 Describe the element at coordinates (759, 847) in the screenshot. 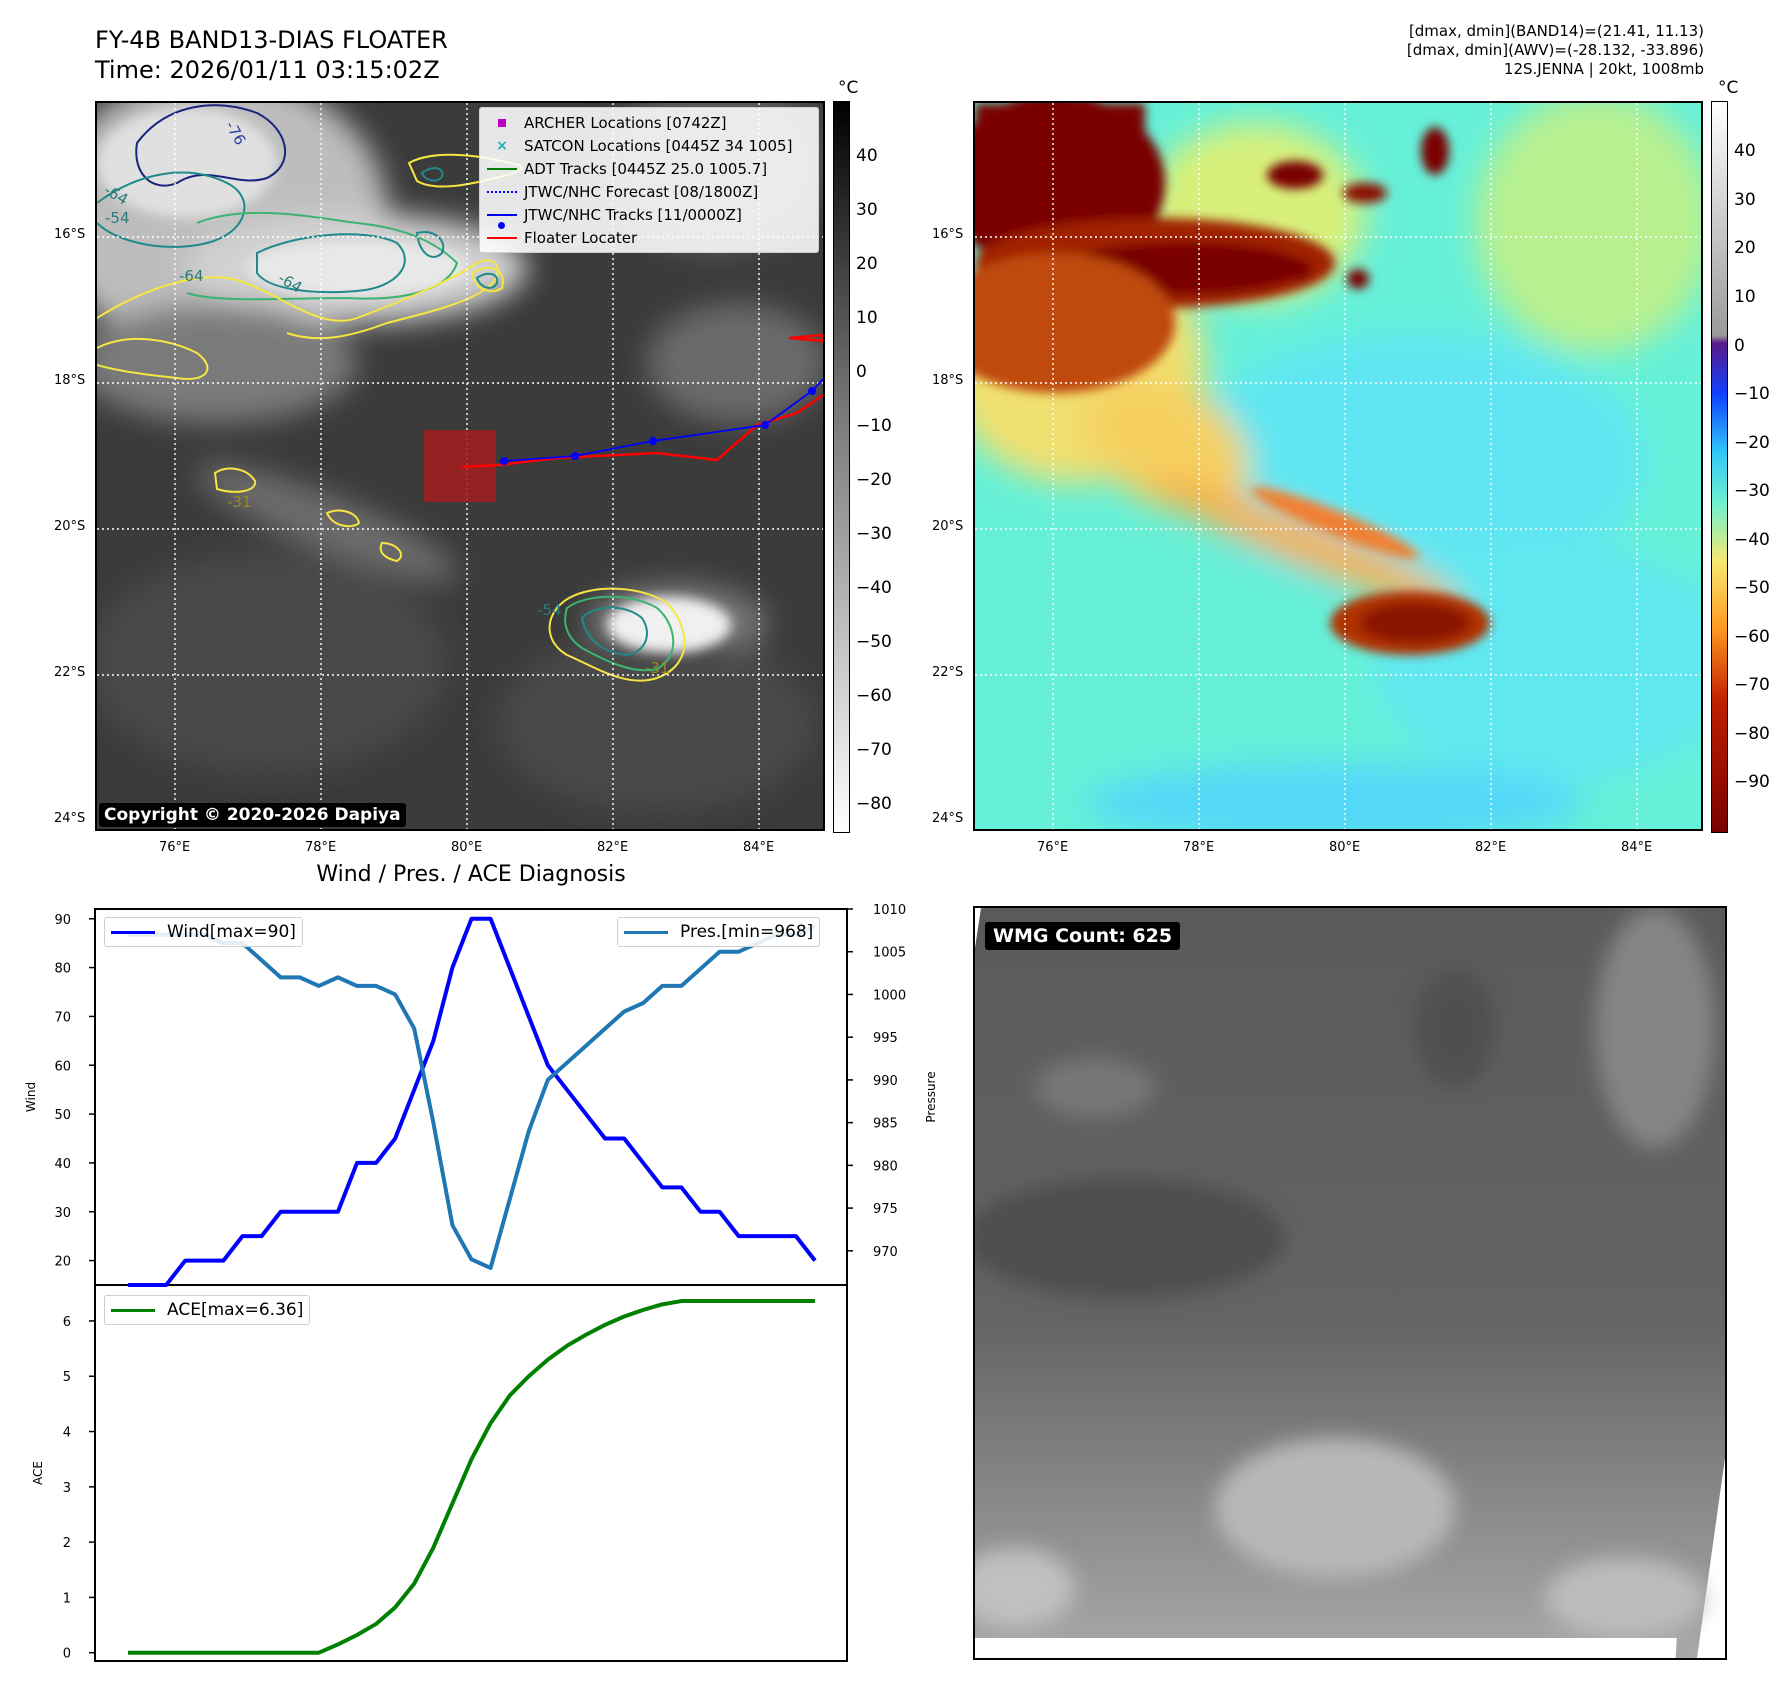

I see `lon-label: 84°E` at that location.